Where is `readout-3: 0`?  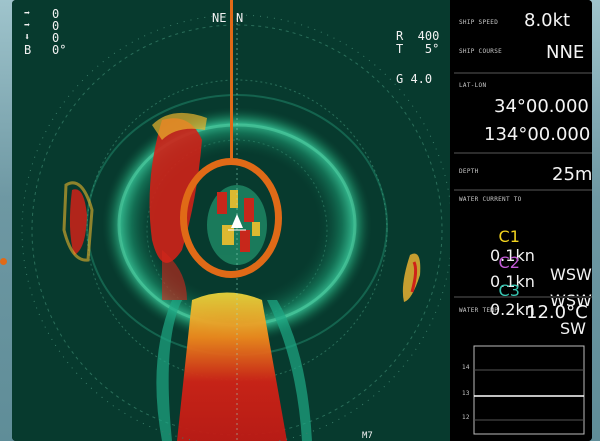
readout-3: 0 is located at coordinates (56, 38).